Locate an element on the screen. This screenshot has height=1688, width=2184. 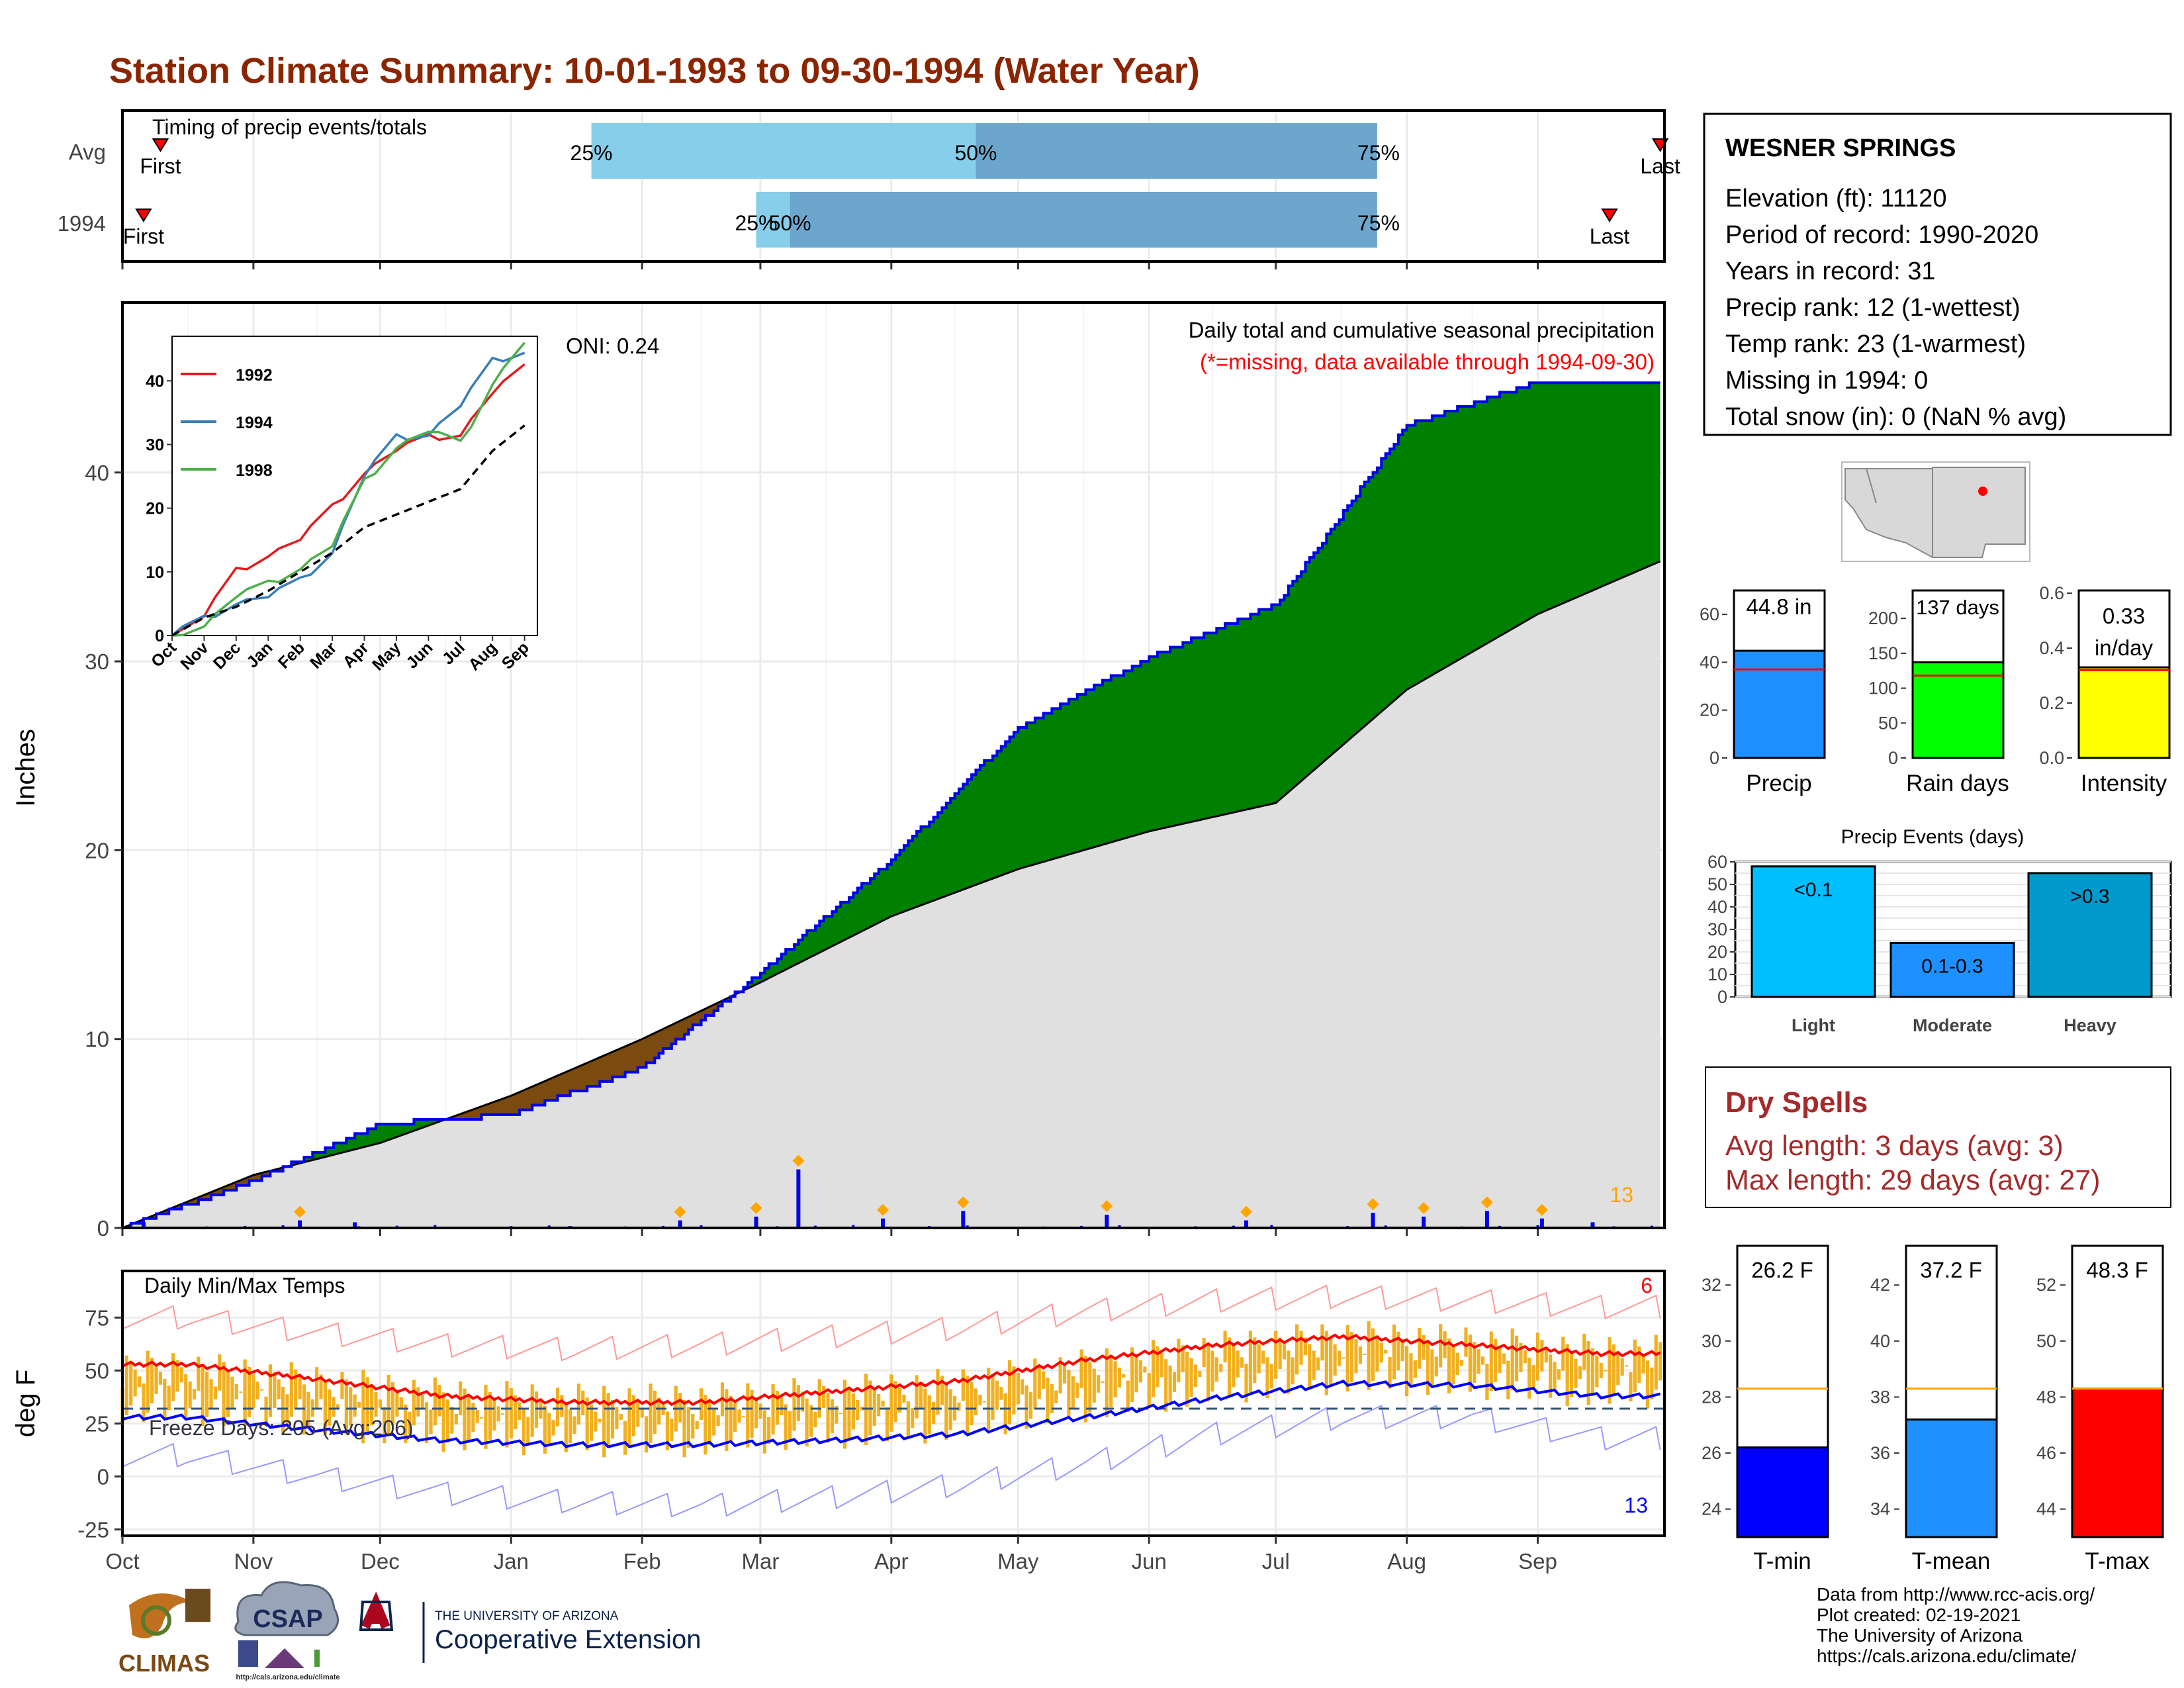
precip-y-tick-label: 40 is located at coordinates (97, 473).